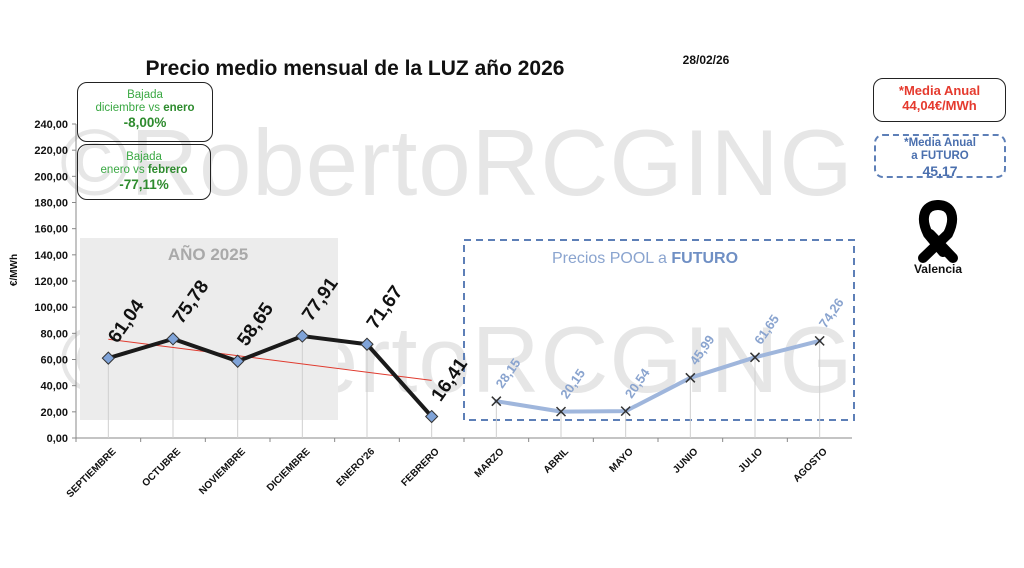 The width and height of the screenshot is (1024, 568). What do you see at coordinates (51, 177) in the screenshot?
I see `y-tick-label: 200,00` at bounding box center [51, 177].